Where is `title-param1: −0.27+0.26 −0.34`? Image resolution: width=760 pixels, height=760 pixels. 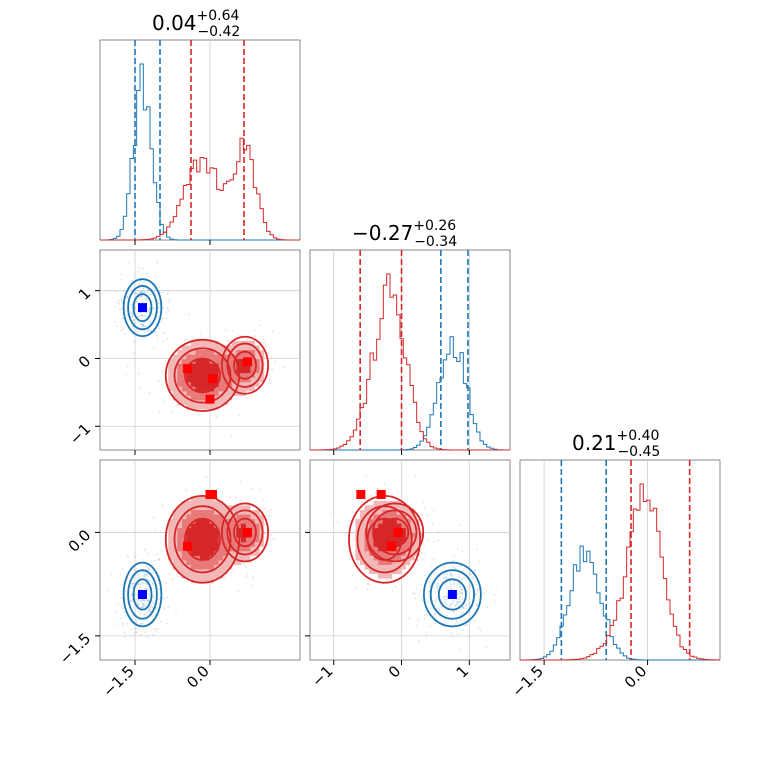
title-param1: −0.27+0.26 −0.34 is located at coordinates (404, 234).